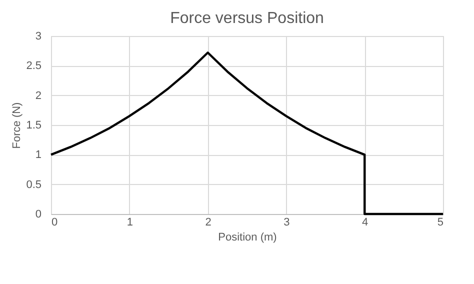 The height and width of the screenshot is (284, 474). What do you see at coordinates (34, 66) in the screenshot?
I see `y-tick-label: 2.5` at bounding box center [34, 66].